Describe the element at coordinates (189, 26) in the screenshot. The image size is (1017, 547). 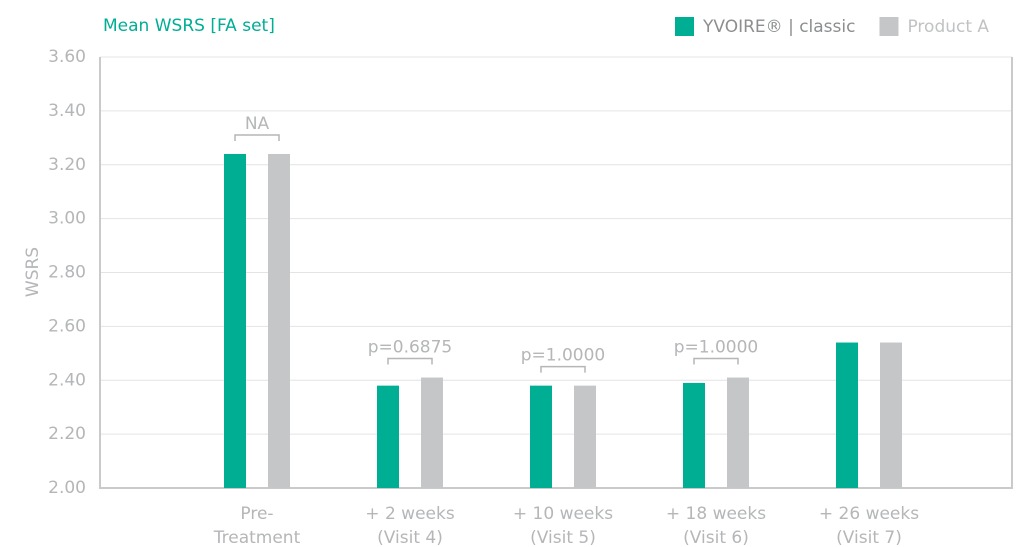
I see `chart-title: Mean WSRS [FA set]` at that location.